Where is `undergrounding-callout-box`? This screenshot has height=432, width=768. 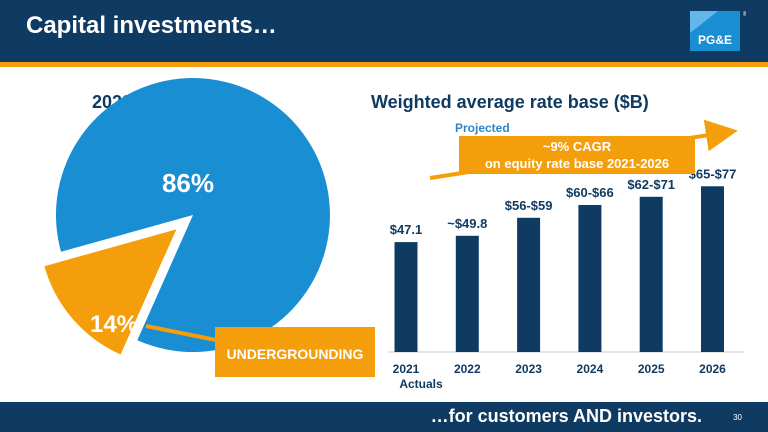
undergrounding-callout-box is located at coordinates (295, 352).